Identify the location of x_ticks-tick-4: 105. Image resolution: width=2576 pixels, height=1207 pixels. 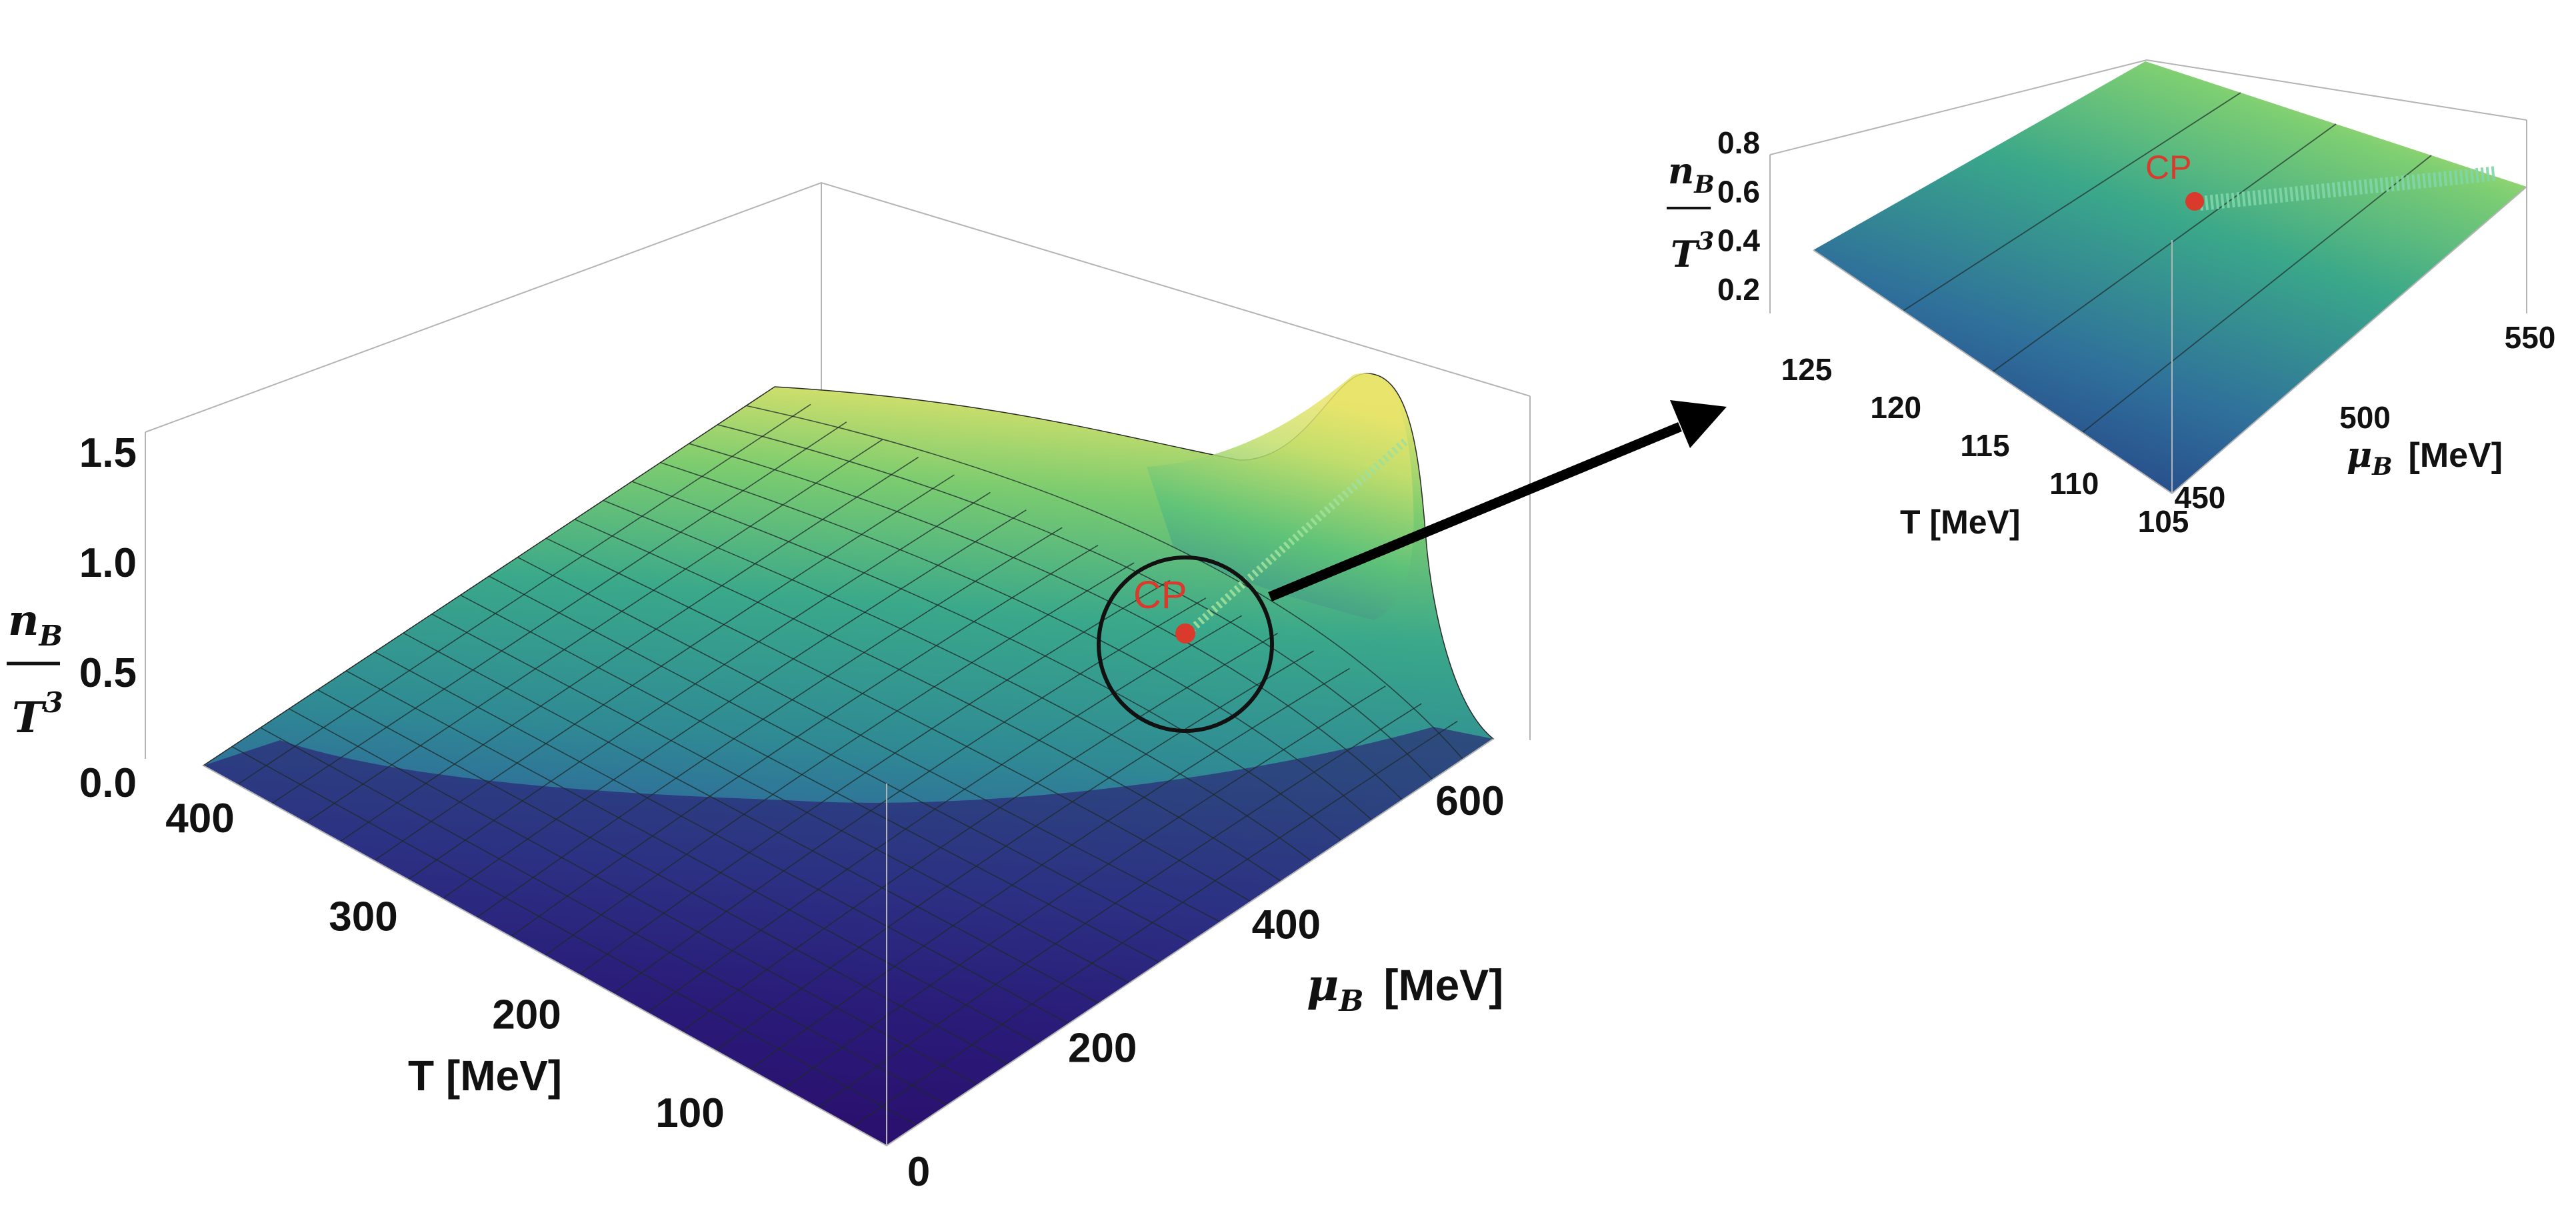
(2163, 521).